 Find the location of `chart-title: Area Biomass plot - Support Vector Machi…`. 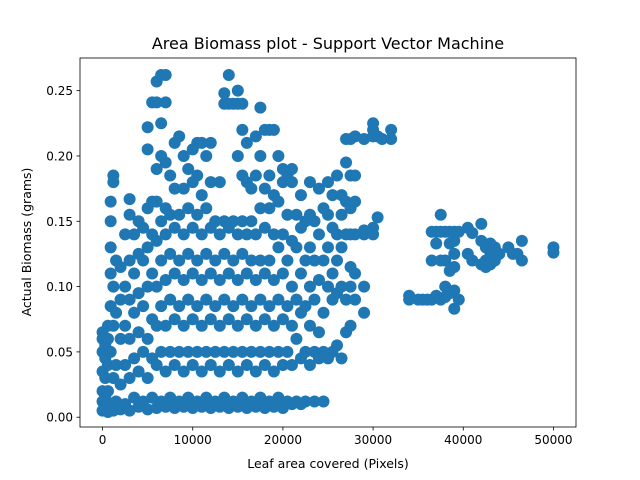

chart-title: Area Biomass plot - Support Vector Machi… is located at coordinates (328, 43).